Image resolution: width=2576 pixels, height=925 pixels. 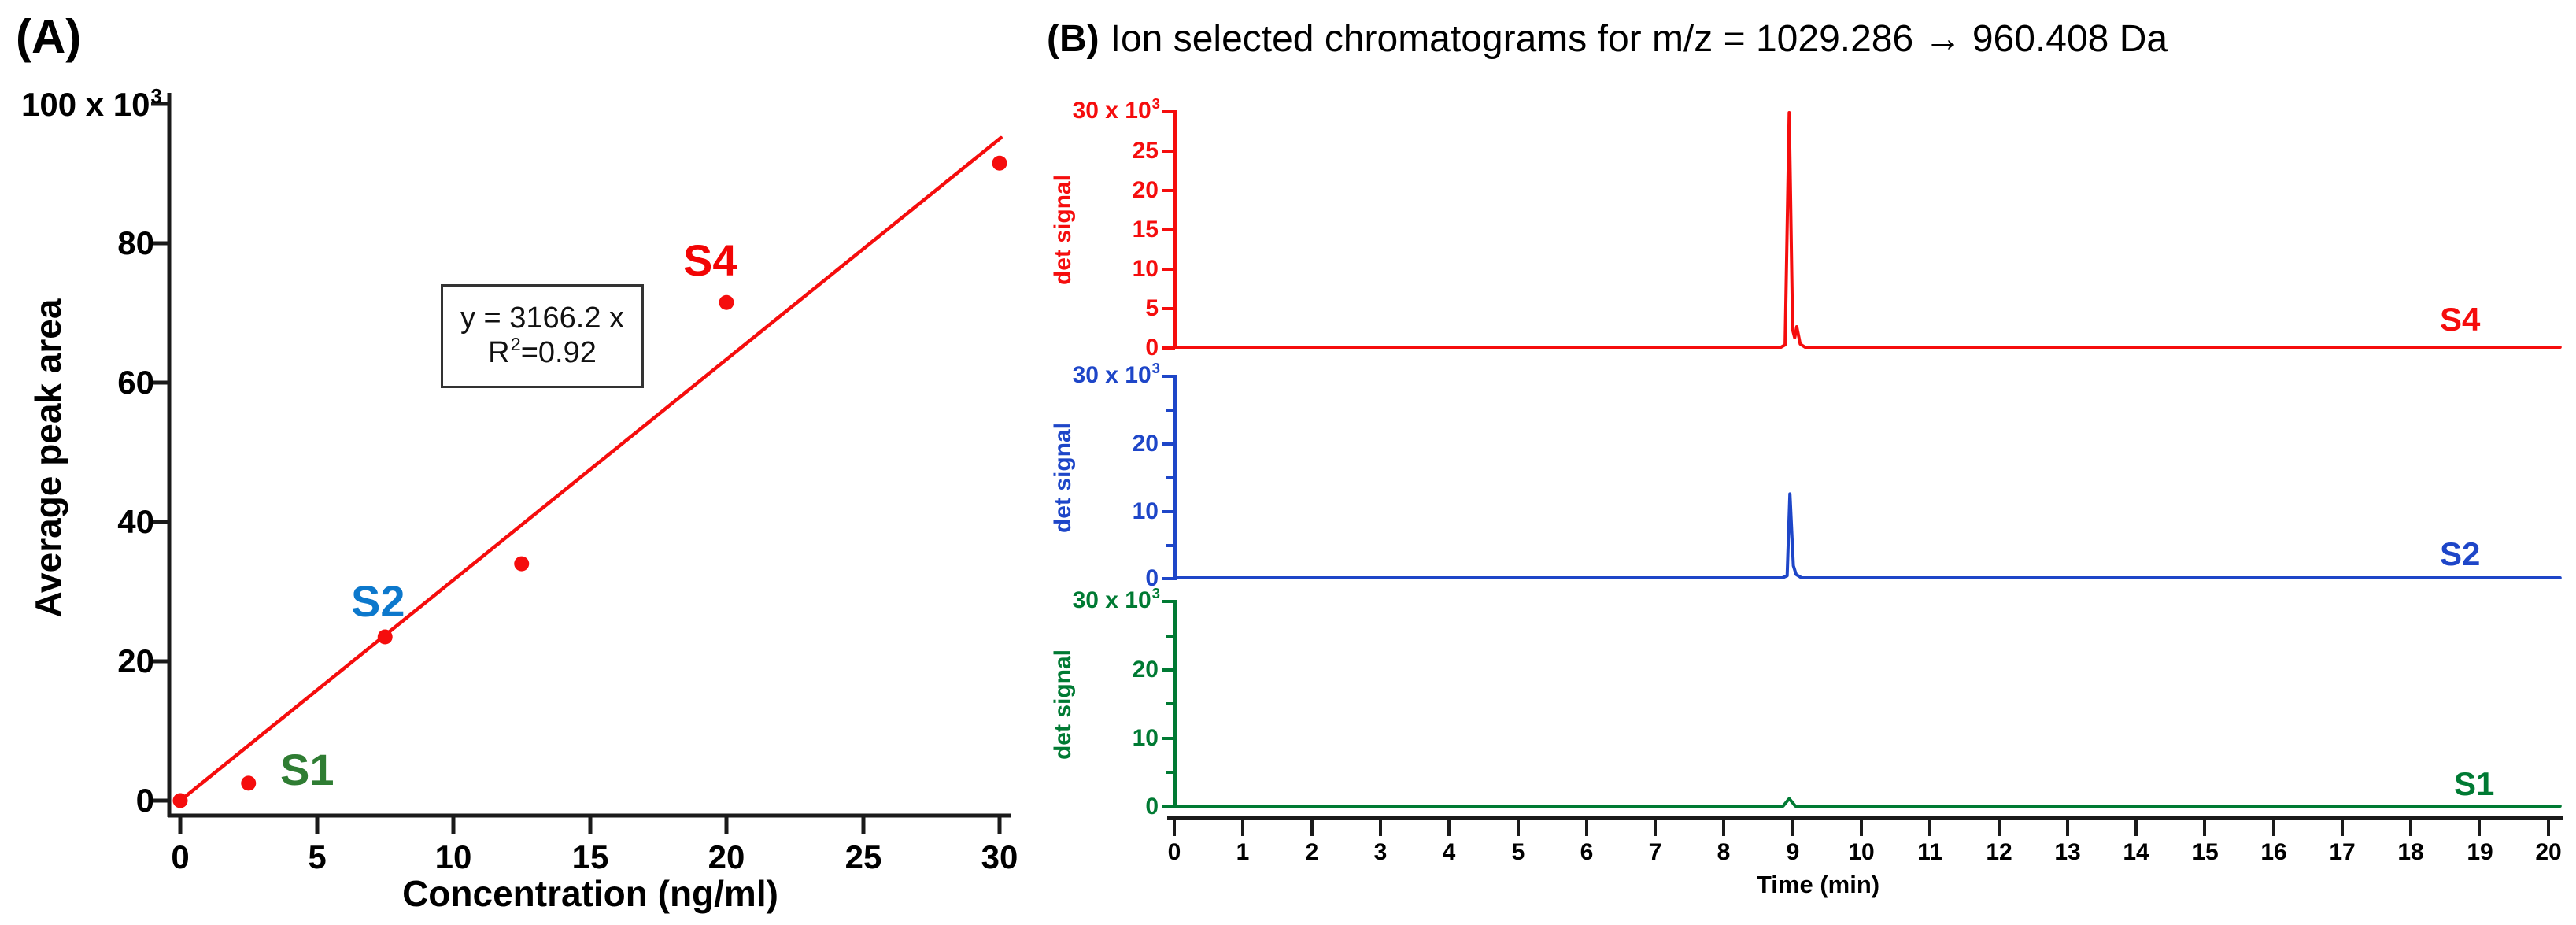 What do you see at coordinates (135, 242) in the screenshot?
I see `panel-a-y-tick: 80` at bounding box center [135, 242].